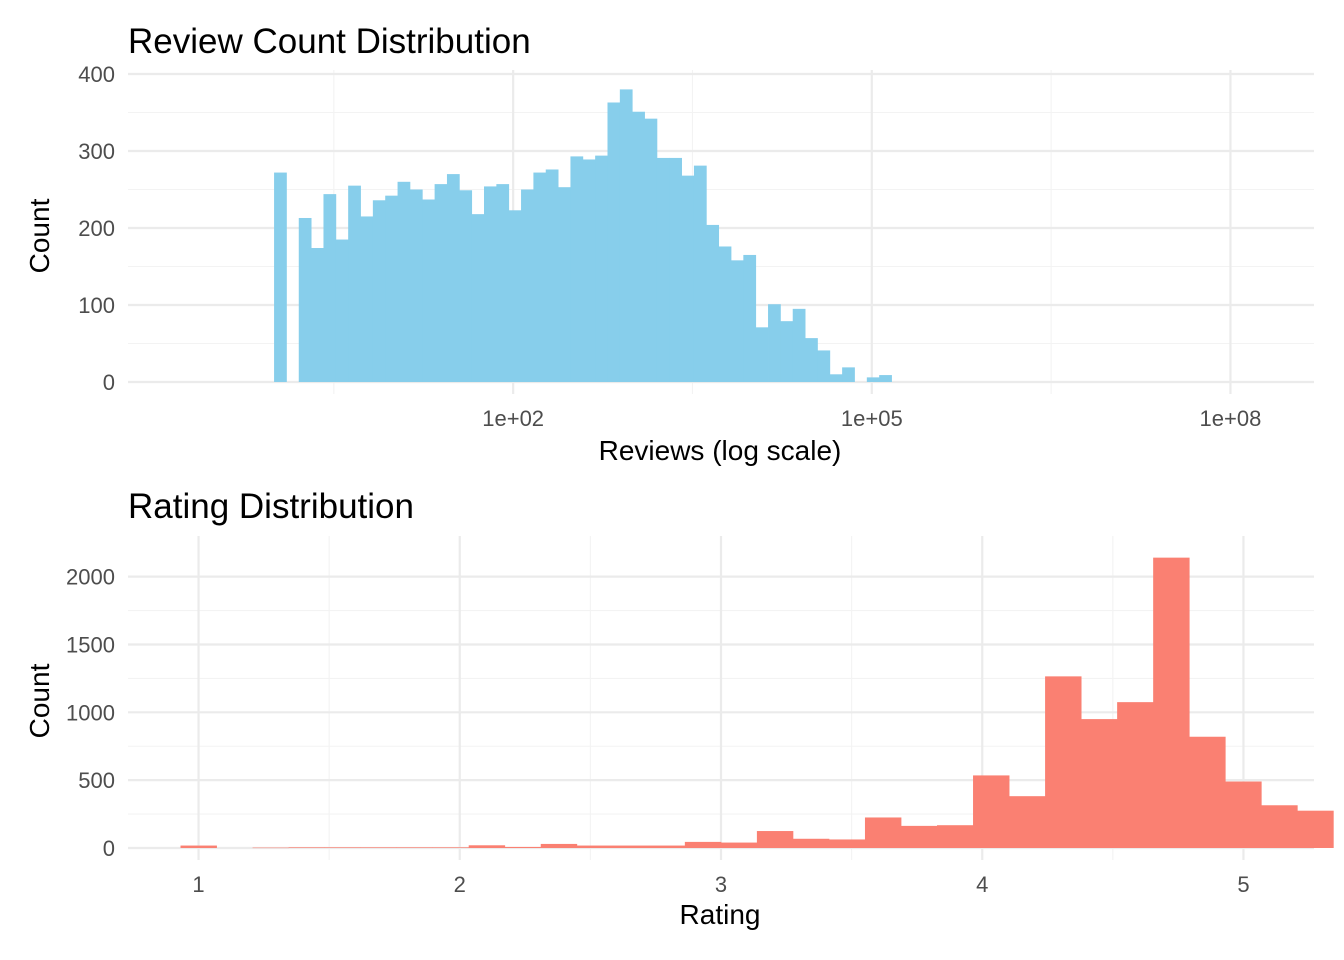  What do you see at coordinates (871, 418) in the screenshot?
I see `review-count-x-ticks: 1e+02 1e+05 1e+08` at bounding box center [871, 418].